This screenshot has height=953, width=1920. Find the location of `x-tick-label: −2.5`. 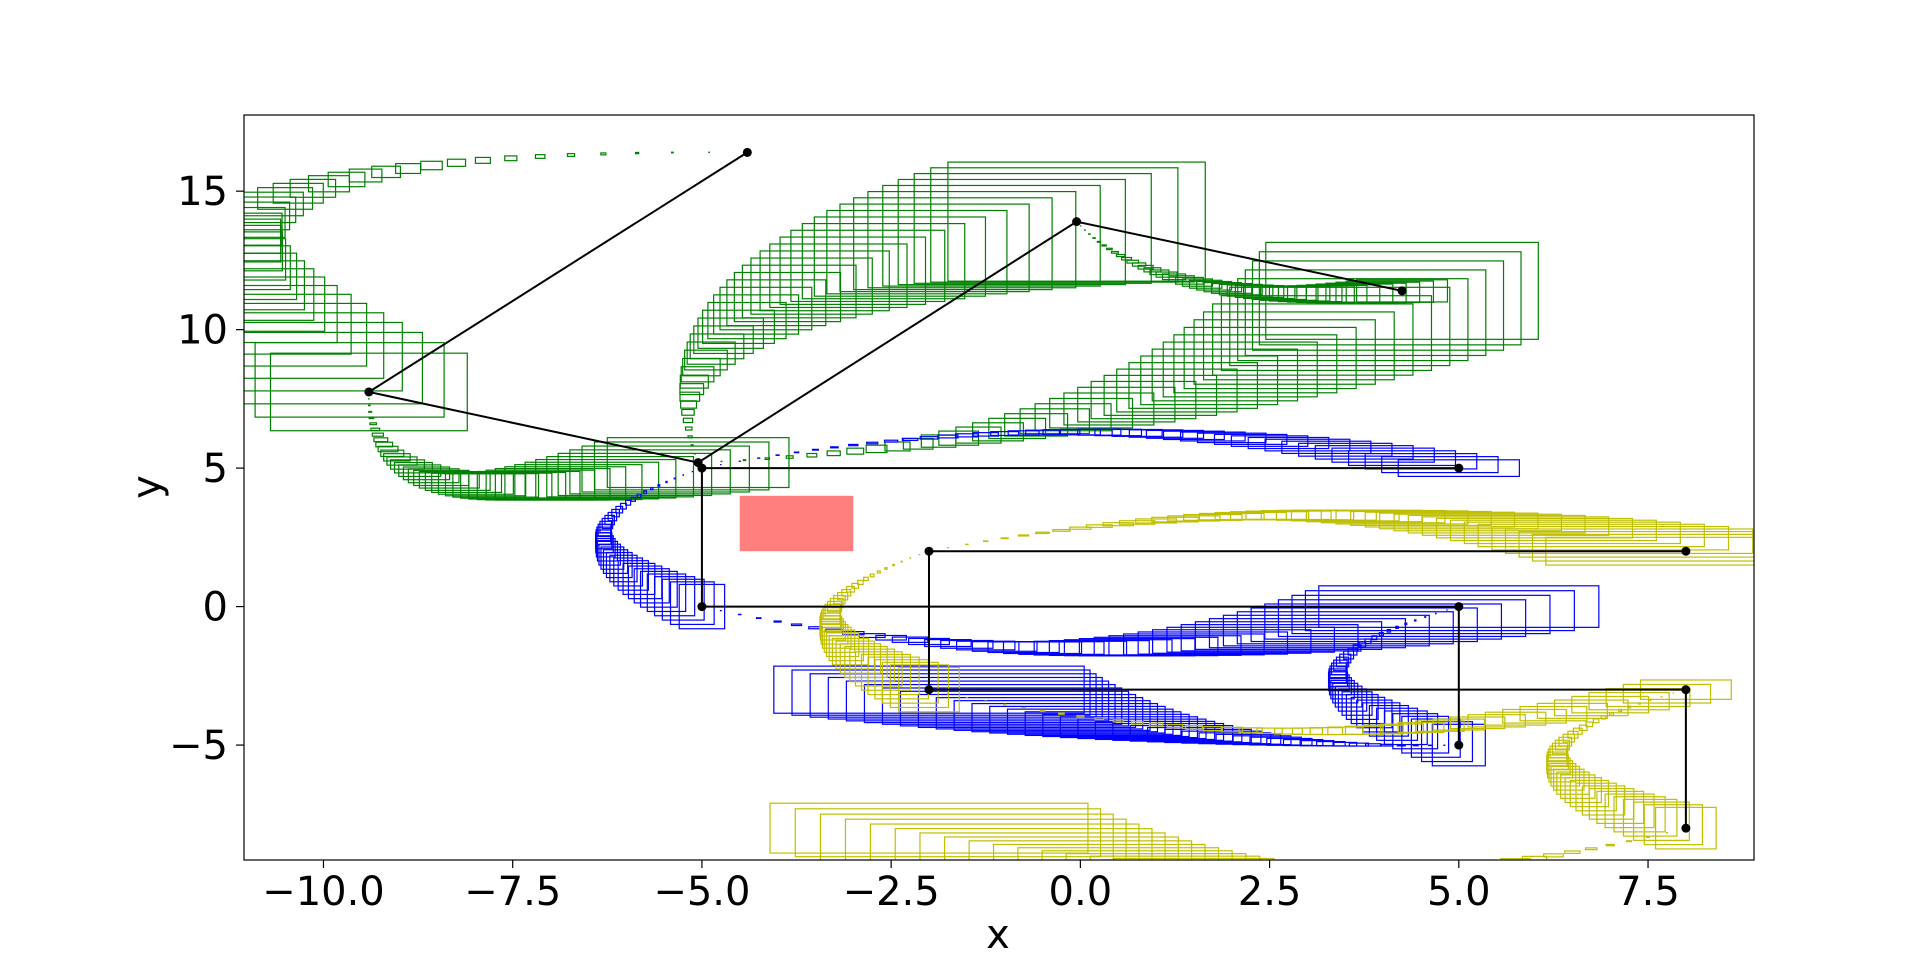

x-tick-label: −2.5 is located at coordinates (891, 892).